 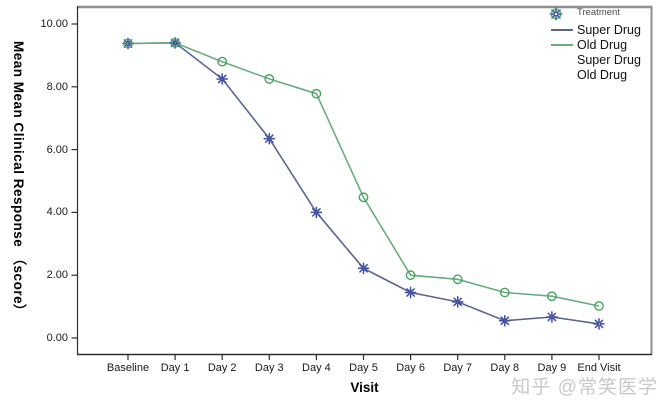 What do you see at coordinates (584, 387) in the screenshot?
I see `watermark: 知乎 @常笑医学` at bounding box center [584, 387].